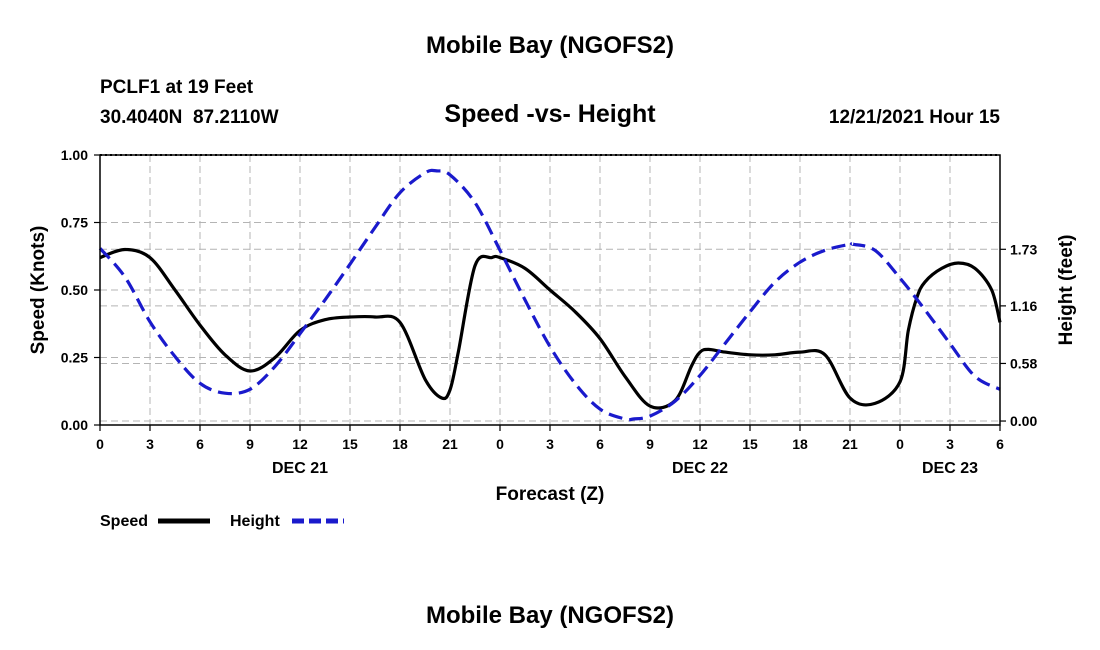 The width and height of the screenshot is (1100, 650). I want to click on legend-label-height: Height, so click(255, 521).